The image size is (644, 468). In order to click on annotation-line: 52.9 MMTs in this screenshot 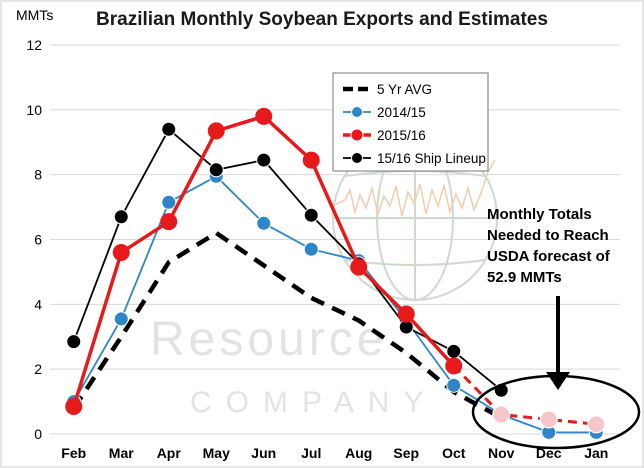, I will do `click(524, 277)`.